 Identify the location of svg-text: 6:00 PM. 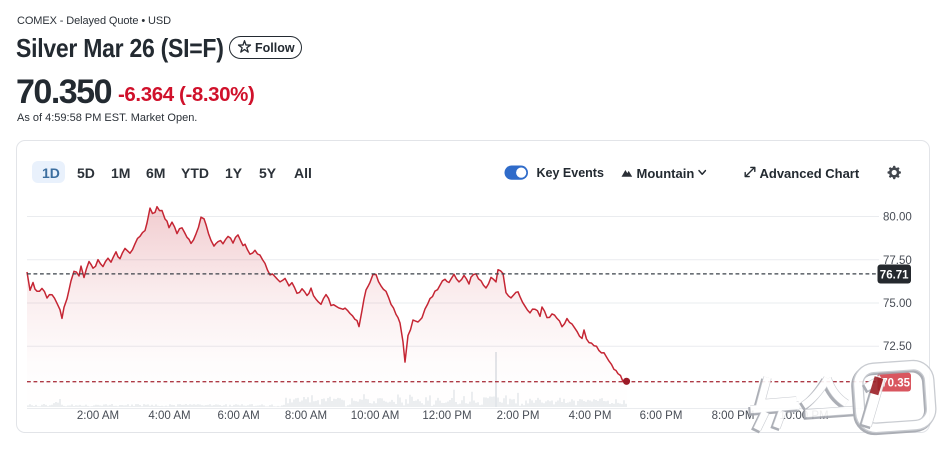
(661, 416).